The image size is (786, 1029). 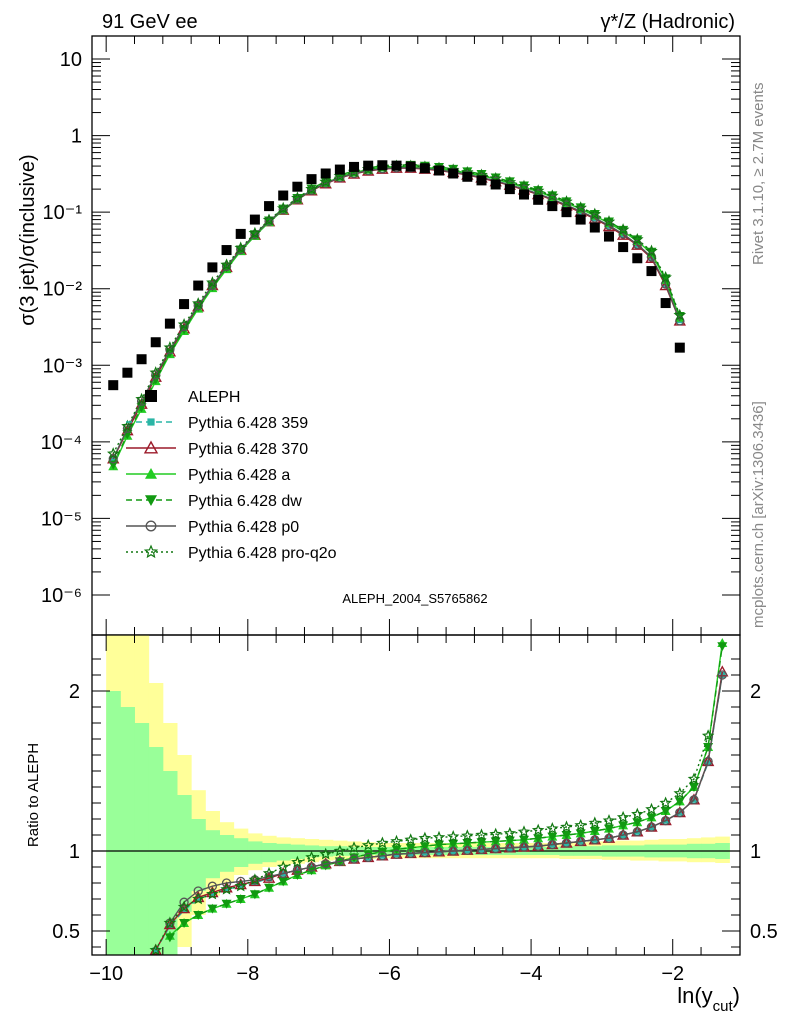 What do you see at coordinates (66, 932) in the screenshot?
I see `ratio-y-tick-label: 0.5` at bounding box center [66, 932].